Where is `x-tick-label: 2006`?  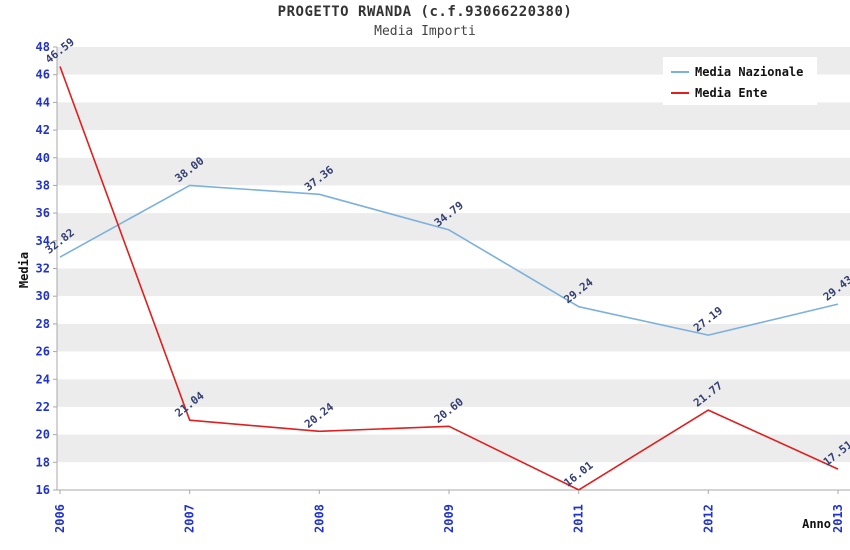 x-tick-label: 2006 is located at coordinates (60, 518).